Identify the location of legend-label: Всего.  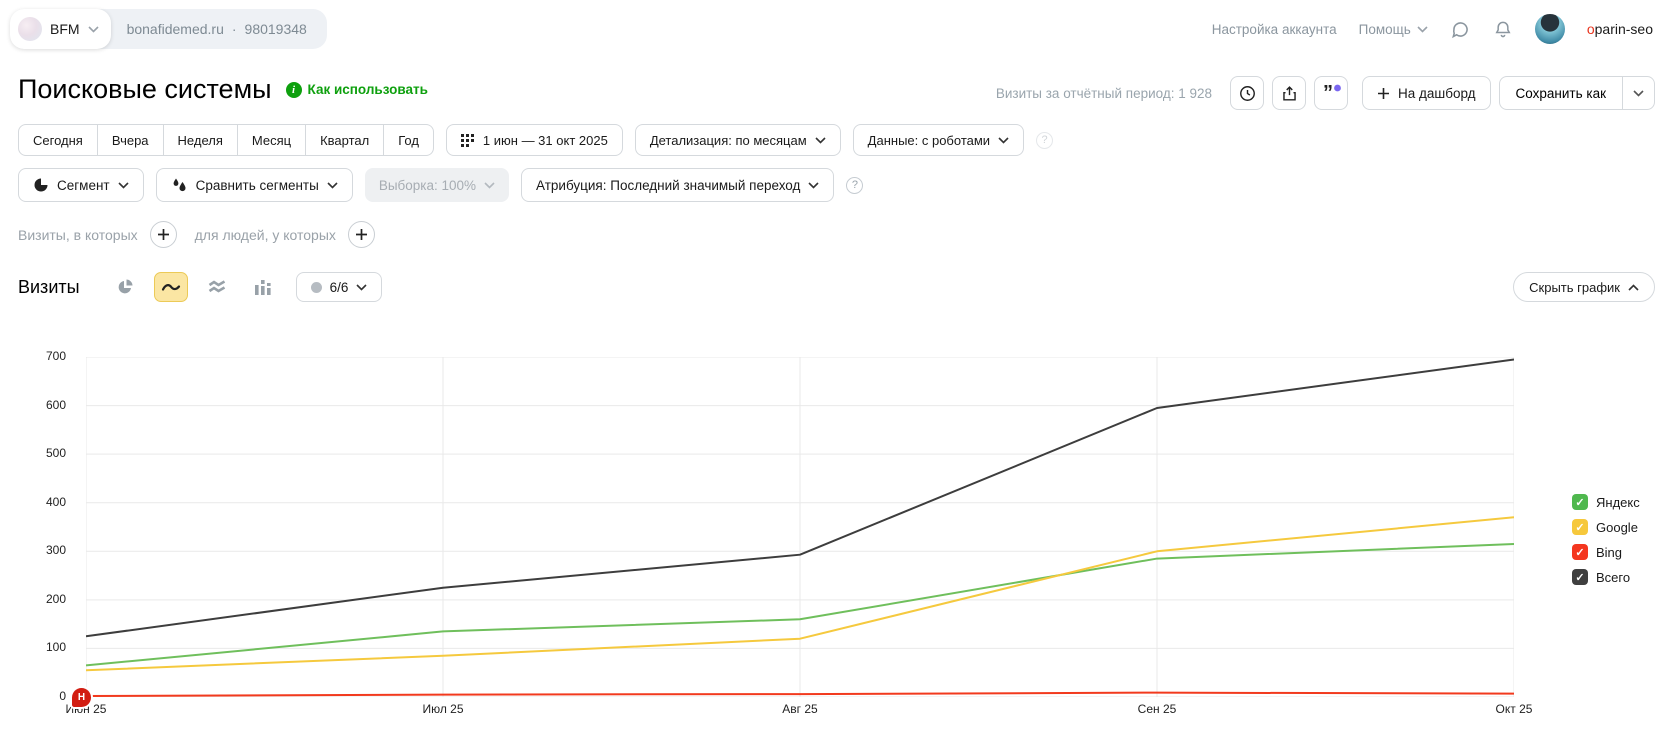
(1613, 577).